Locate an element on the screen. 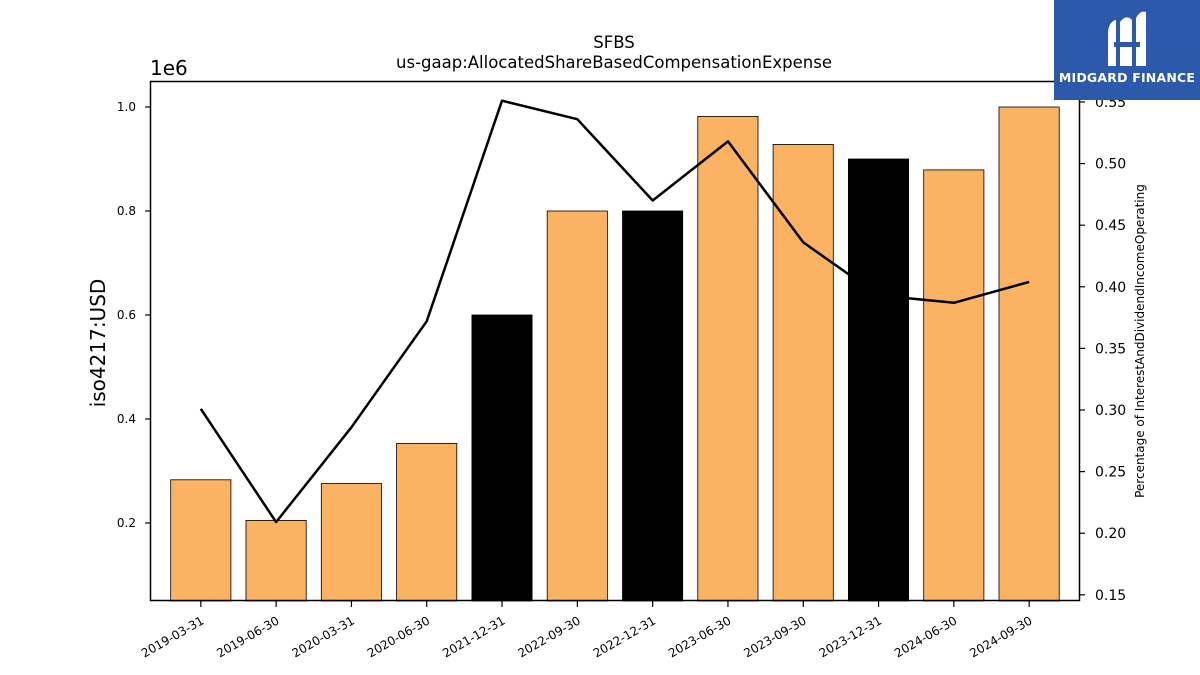  x-tick-label: 2024-09-30 is located at coordinates (1000, 636).